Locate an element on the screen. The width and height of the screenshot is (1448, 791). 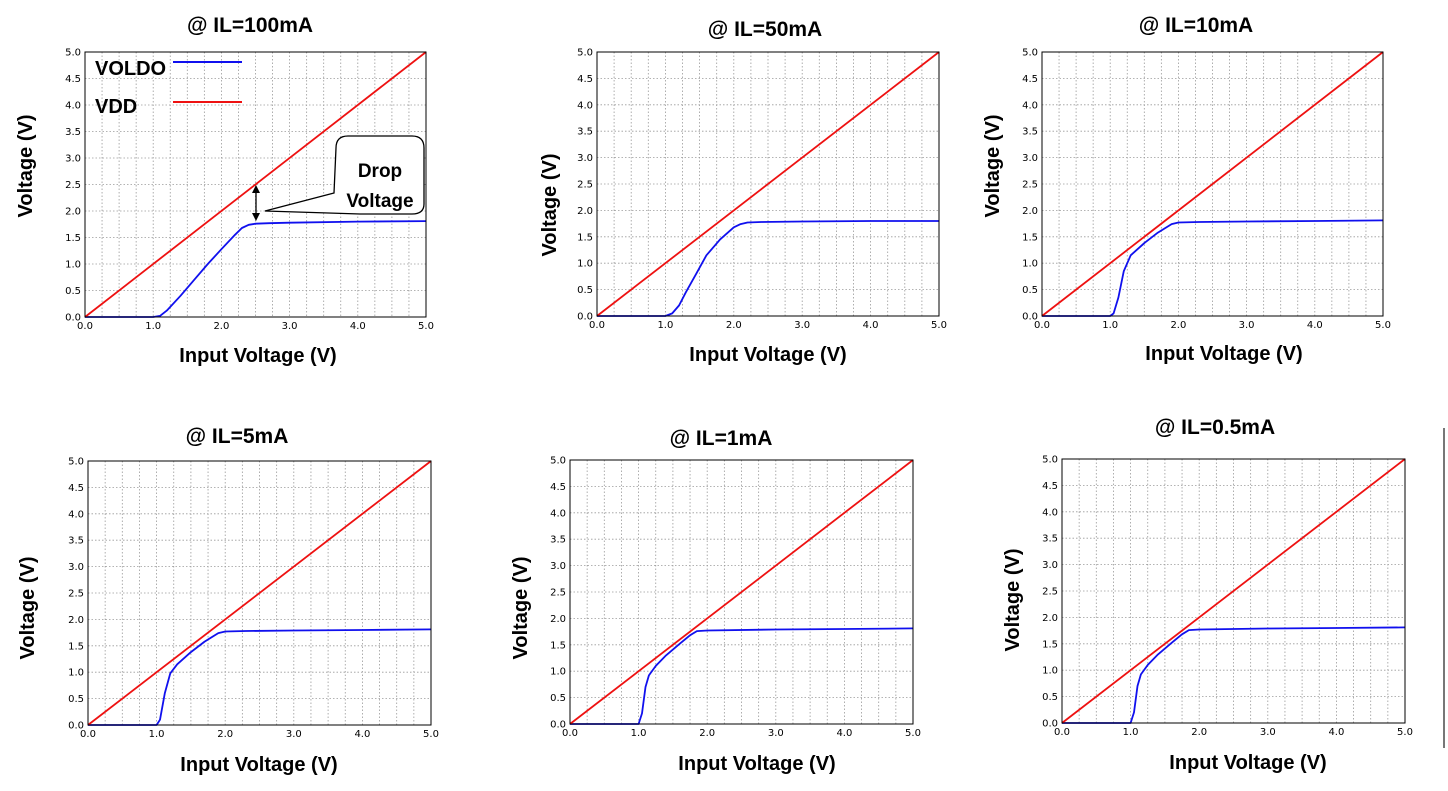
drop-arrow is located at coordinates (256, 203).